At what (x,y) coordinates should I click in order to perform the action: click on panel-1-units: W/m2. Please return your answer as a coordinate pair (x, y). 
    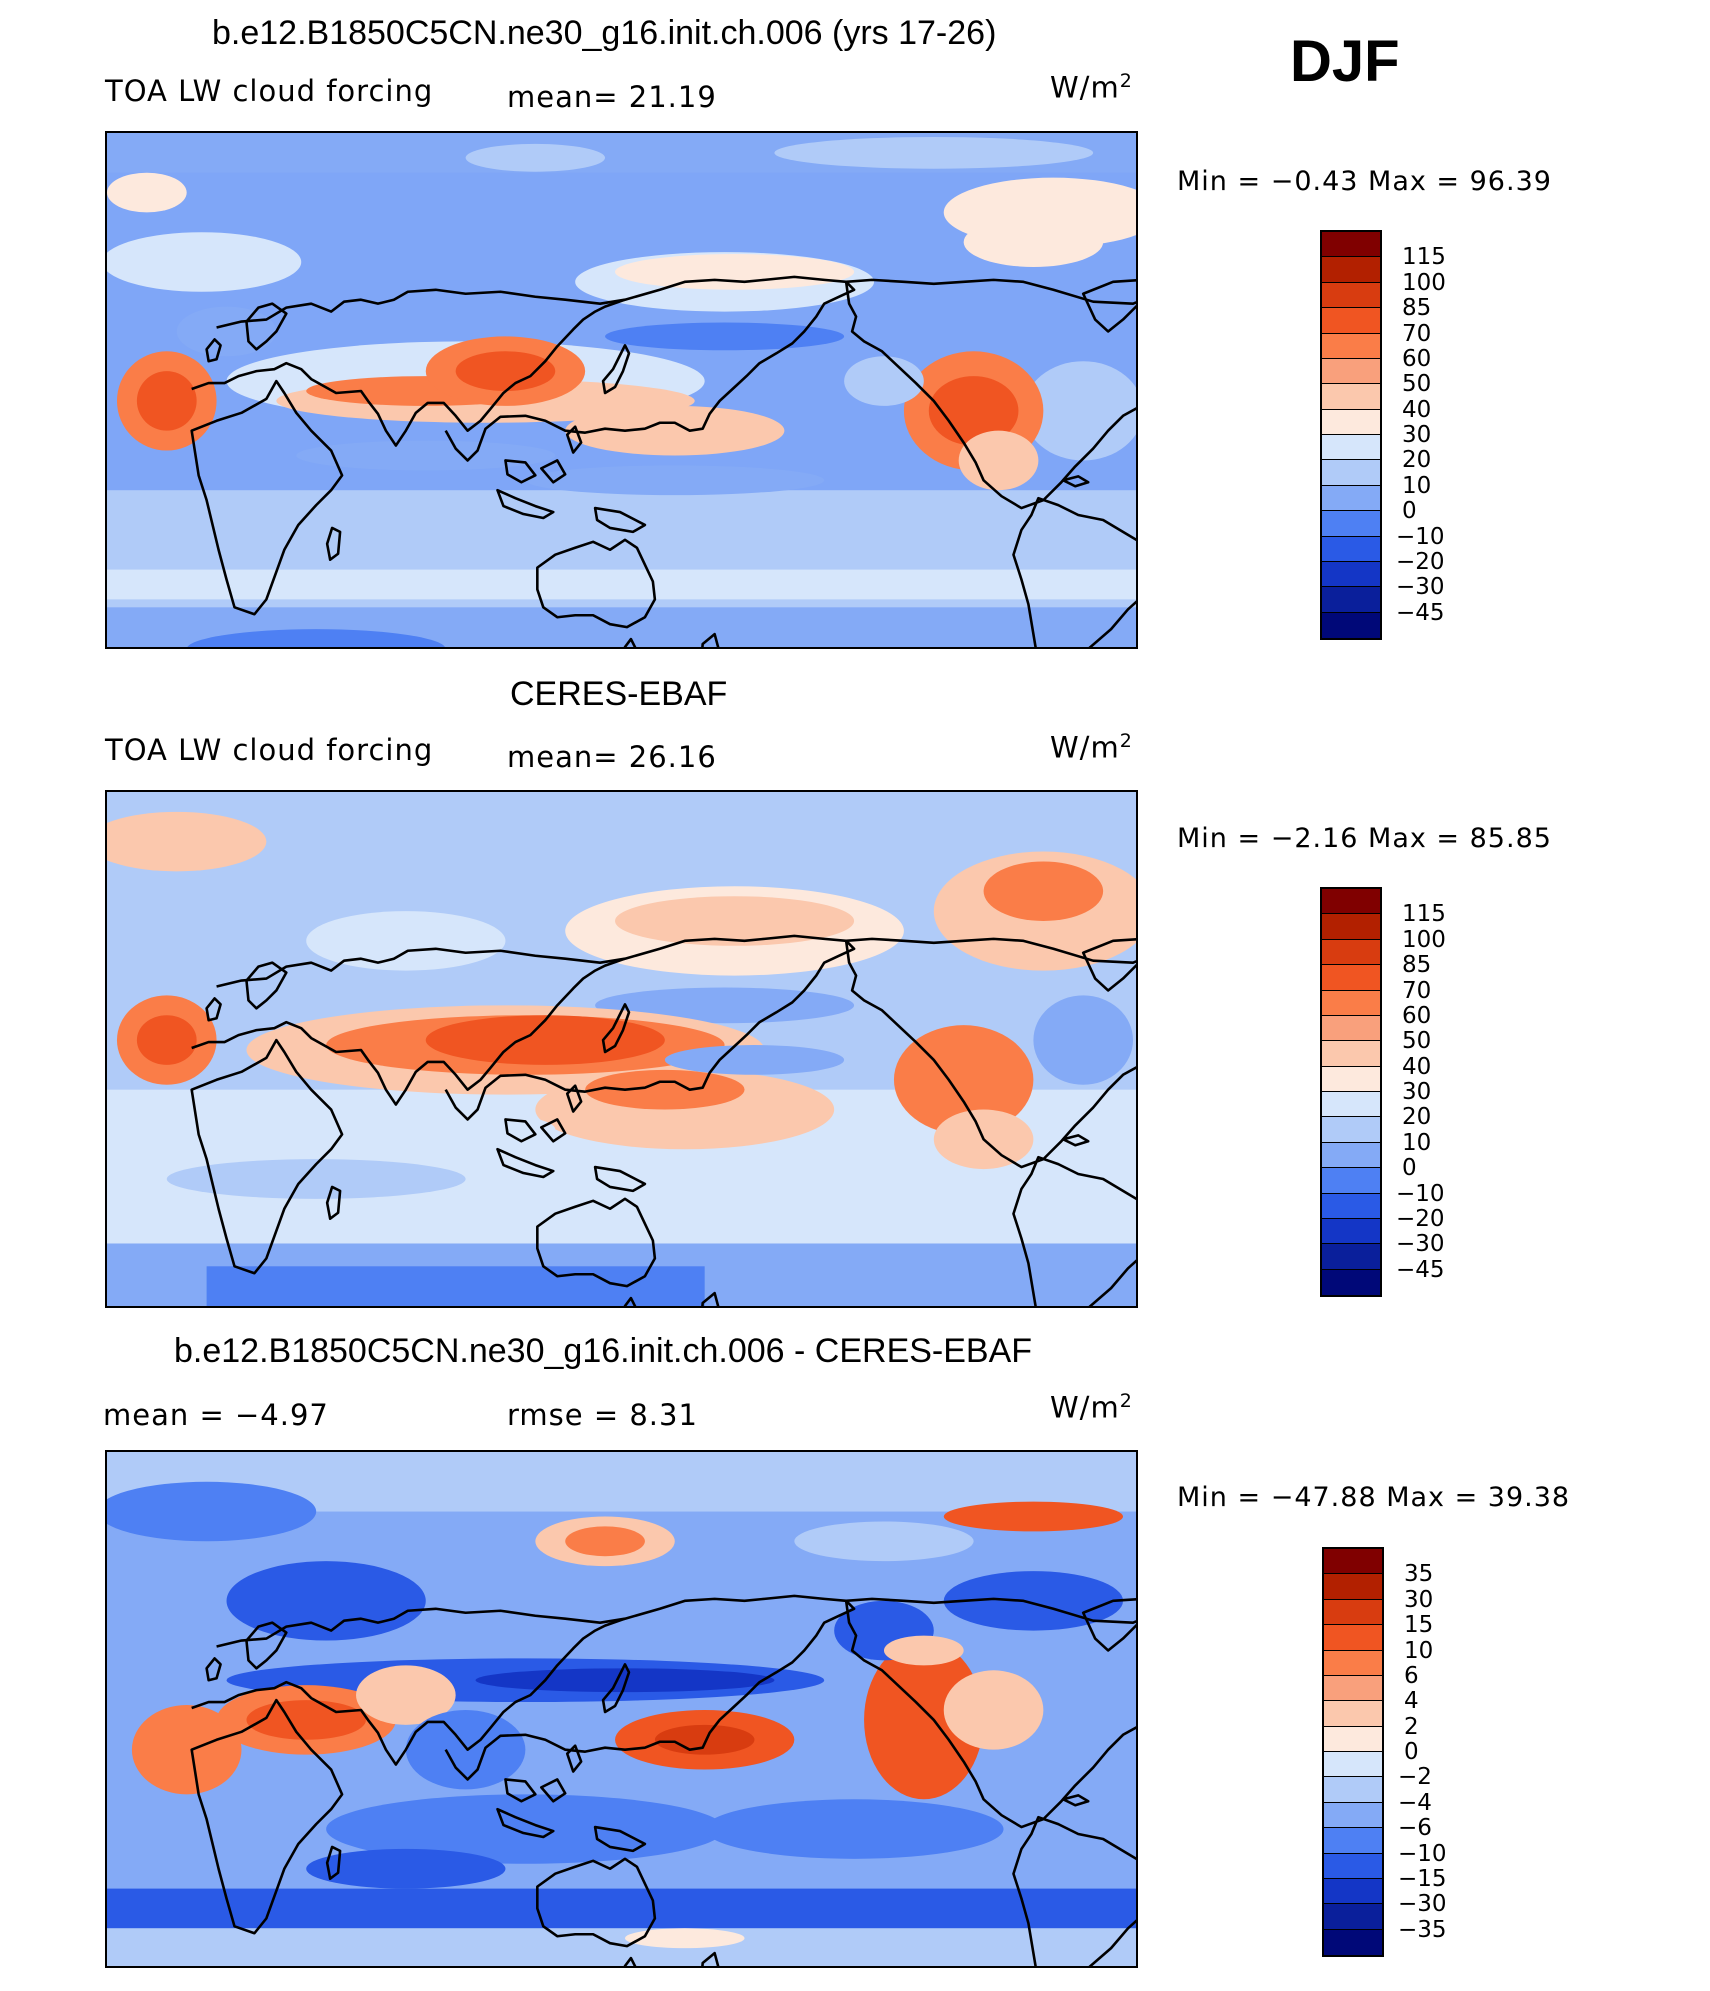
    Looking at the image, I should click on (1091, 87).